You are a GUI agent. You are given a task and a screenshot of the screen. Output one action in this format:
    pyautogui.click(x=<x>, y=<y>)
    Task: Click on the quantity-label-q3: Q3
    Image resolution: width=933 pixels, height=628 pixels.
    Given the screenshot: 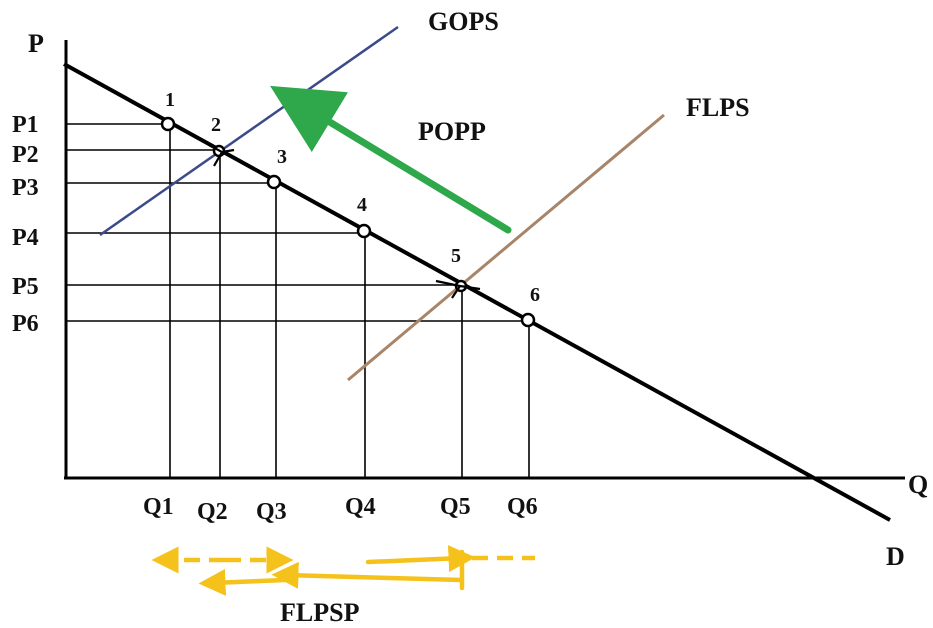 What is the action you would take?
    pyautogui.click(x=271, y=512)
    